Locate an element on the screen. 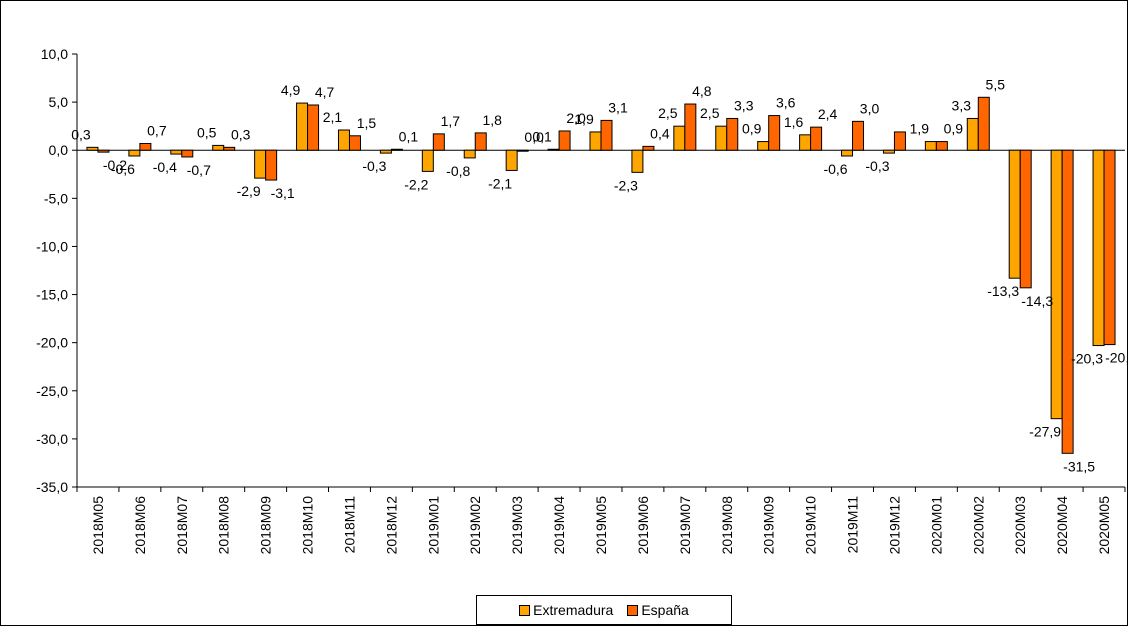 This screenshot has height=626, width=1128. data-label-espana: -3,1 is located at coordinates (283, 193).